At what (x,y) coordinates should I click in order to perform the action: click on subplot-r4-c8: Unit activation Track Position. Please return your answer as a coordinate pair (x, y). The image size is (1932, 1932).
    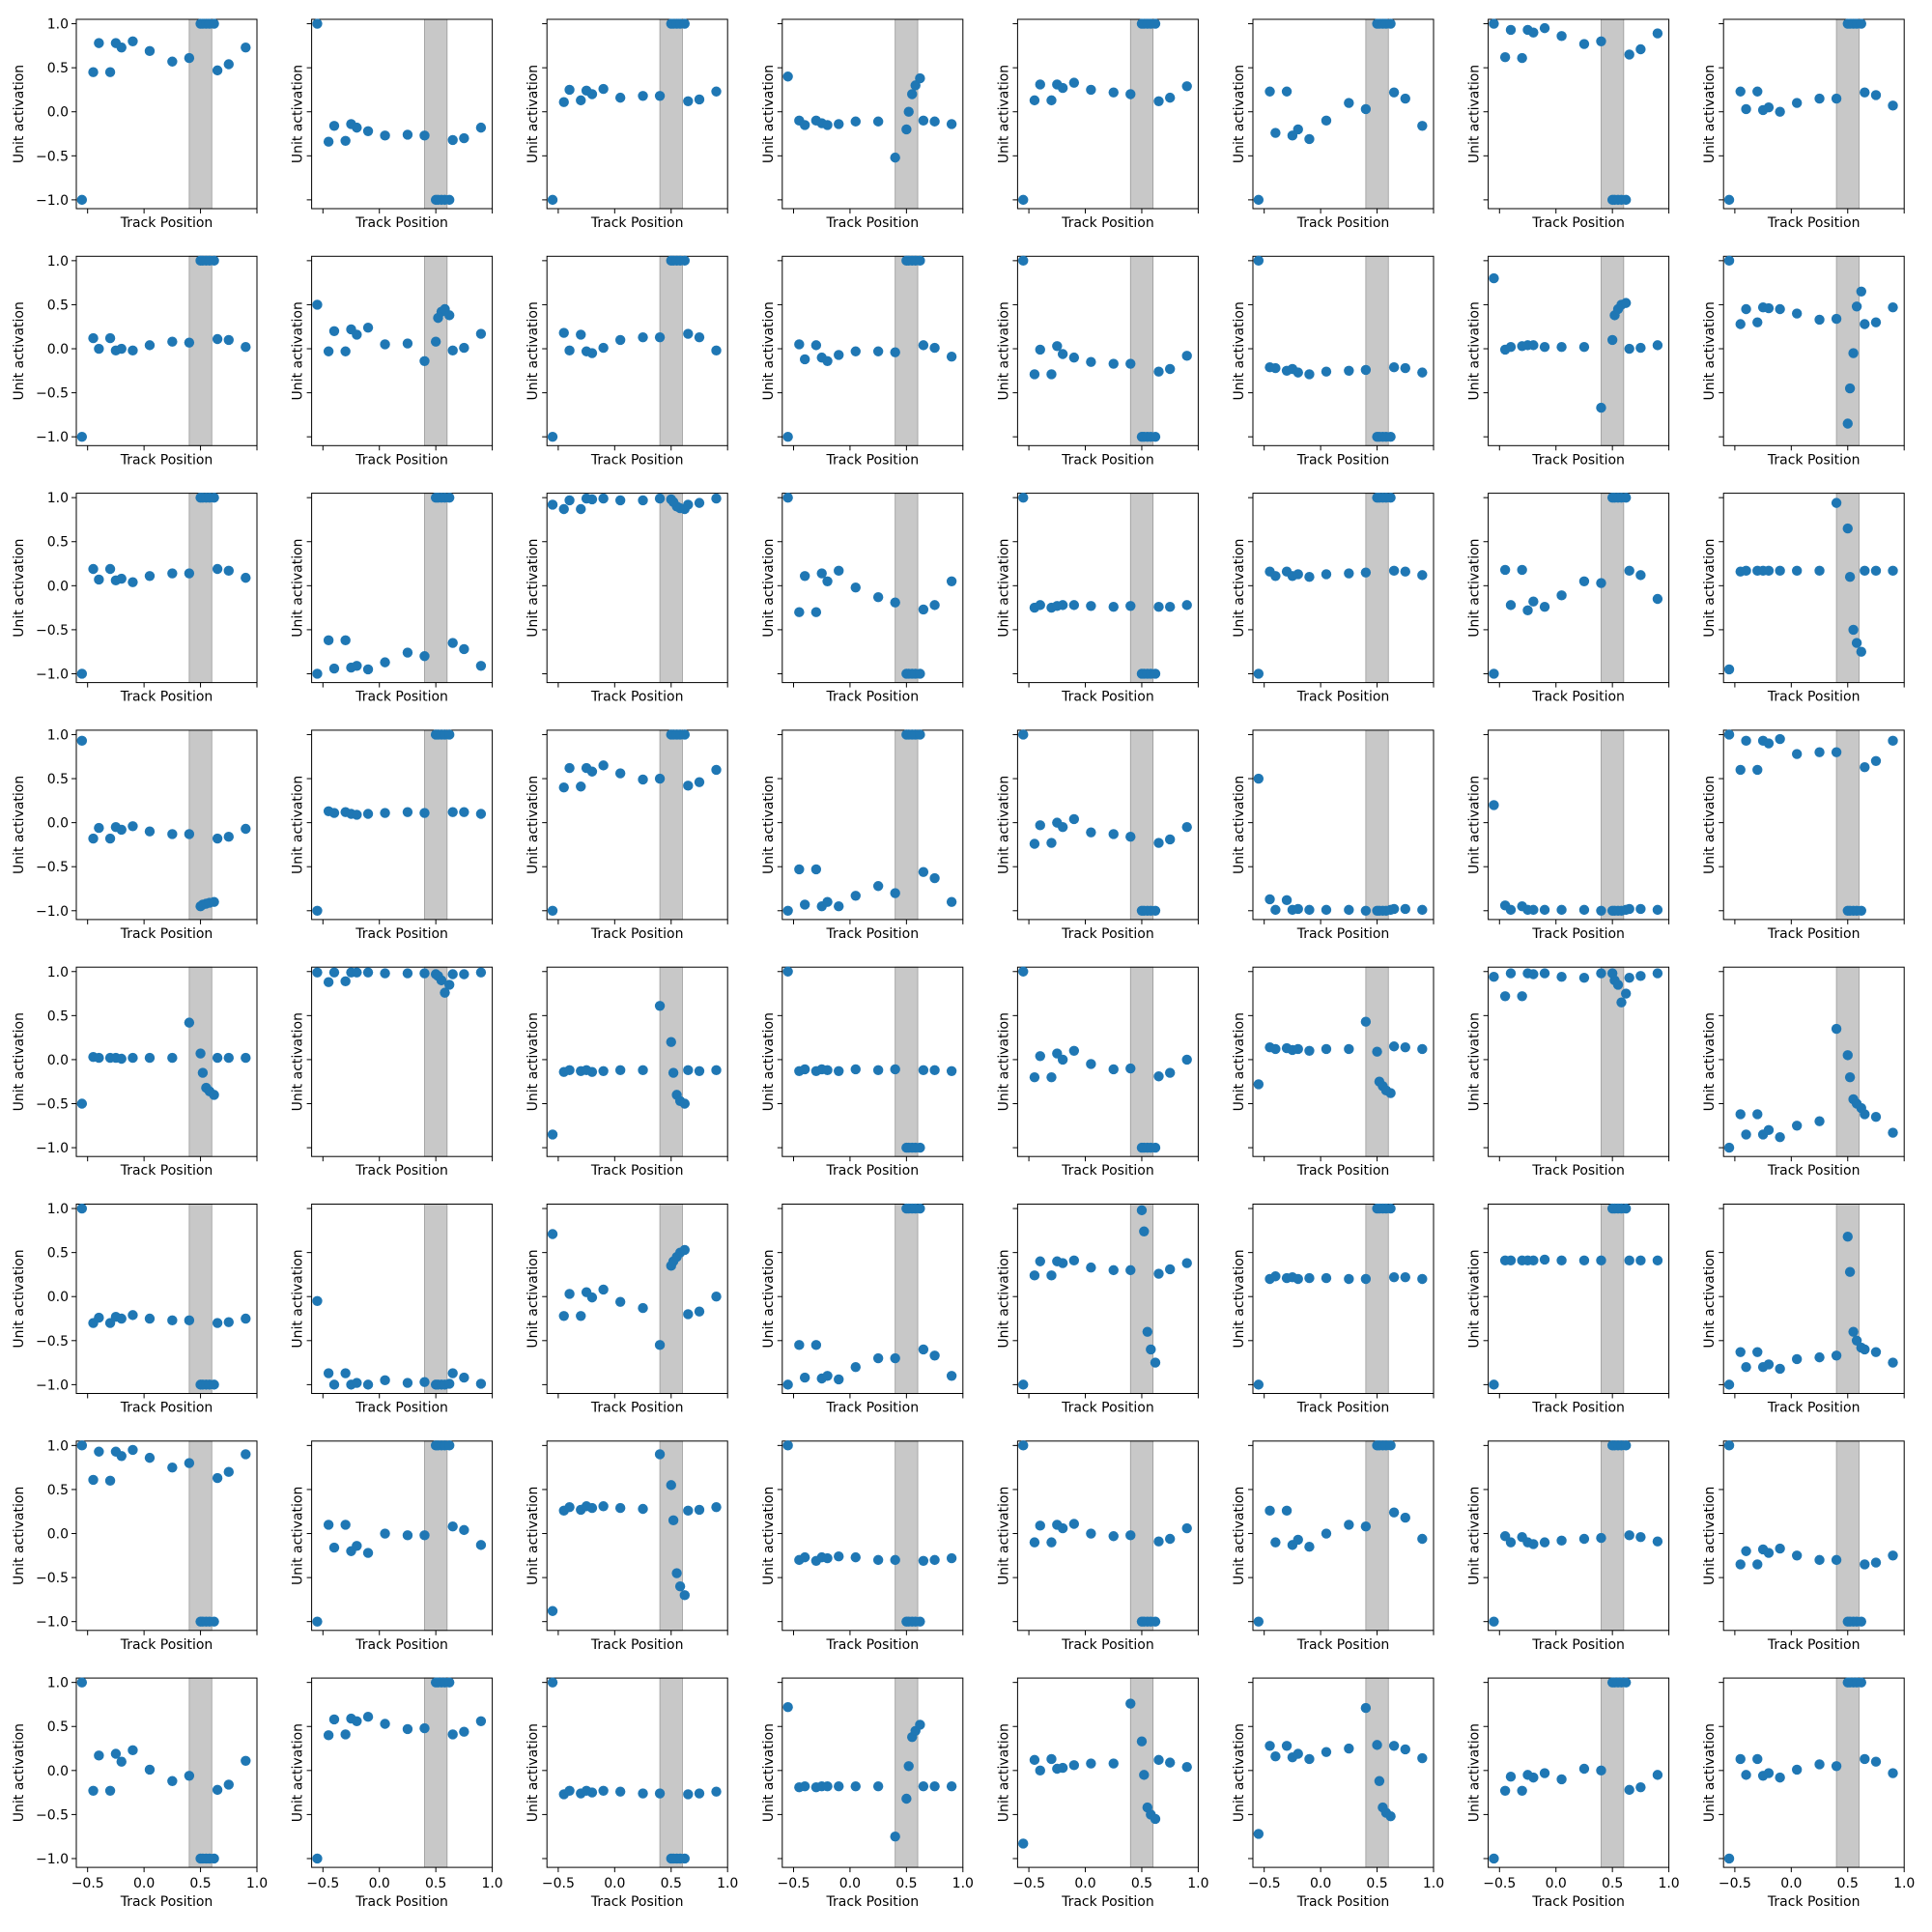
    Looking at the image, I should click on (1803, 835).